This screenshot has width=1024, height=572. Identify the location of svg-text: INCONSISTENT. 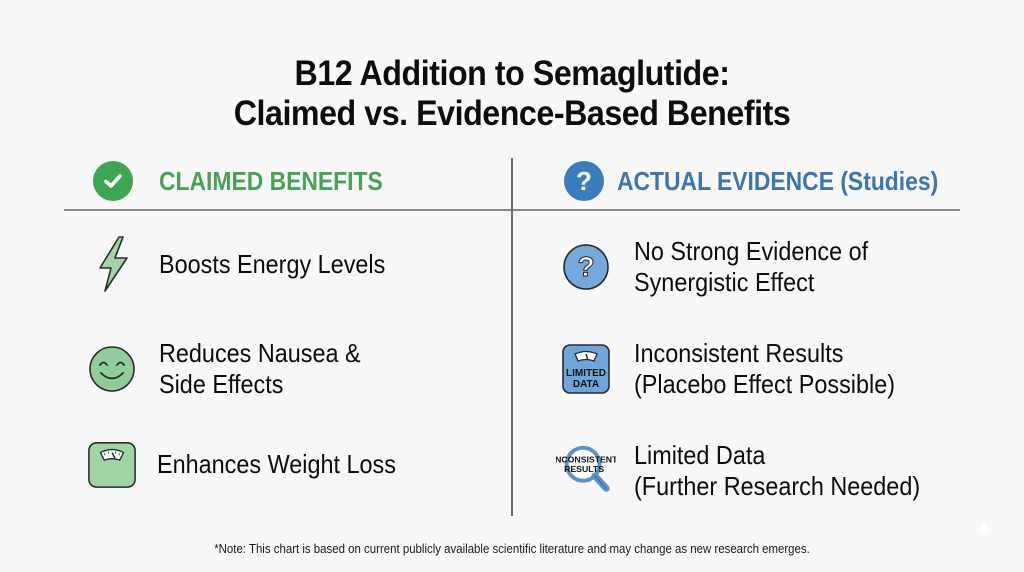
(586, 459).